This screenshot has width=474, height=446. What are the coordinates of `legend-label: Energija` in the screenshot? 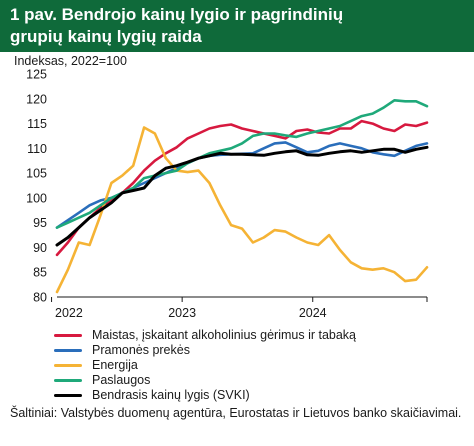 It's located at (115, 365).